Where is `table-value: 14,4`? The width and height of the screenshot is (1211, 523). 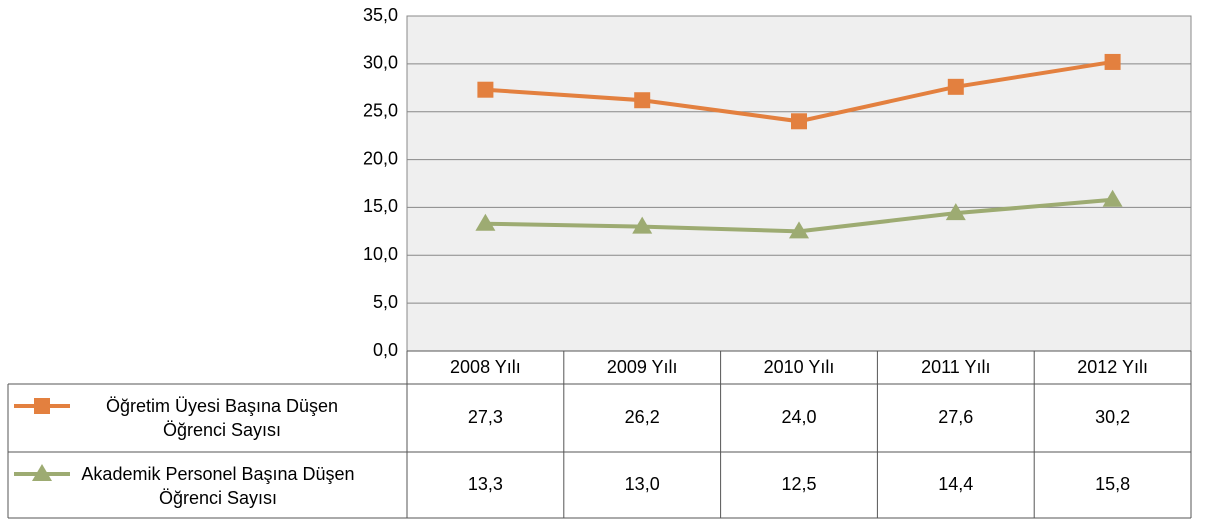
table-value: 14,4 is located at coordinates (955, 484).